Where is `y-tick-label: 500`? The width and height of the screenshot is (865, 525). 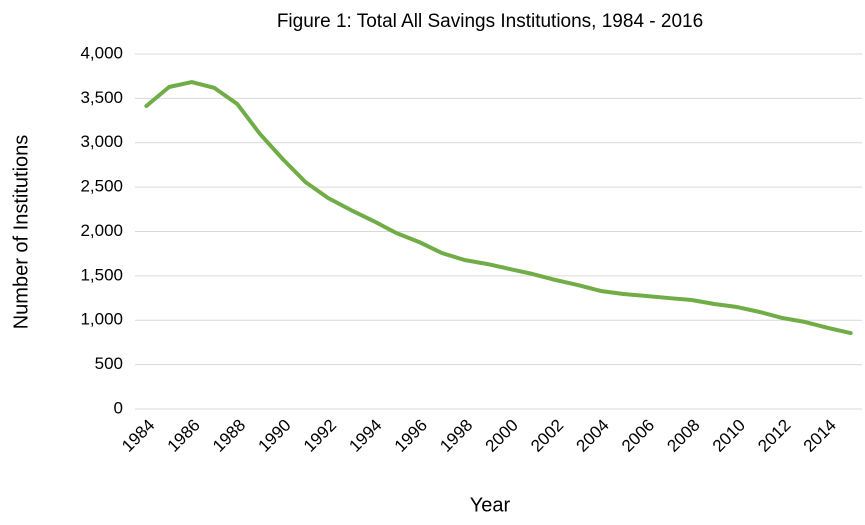
y-tick-label: 500 is located at coordinates (109, 363).